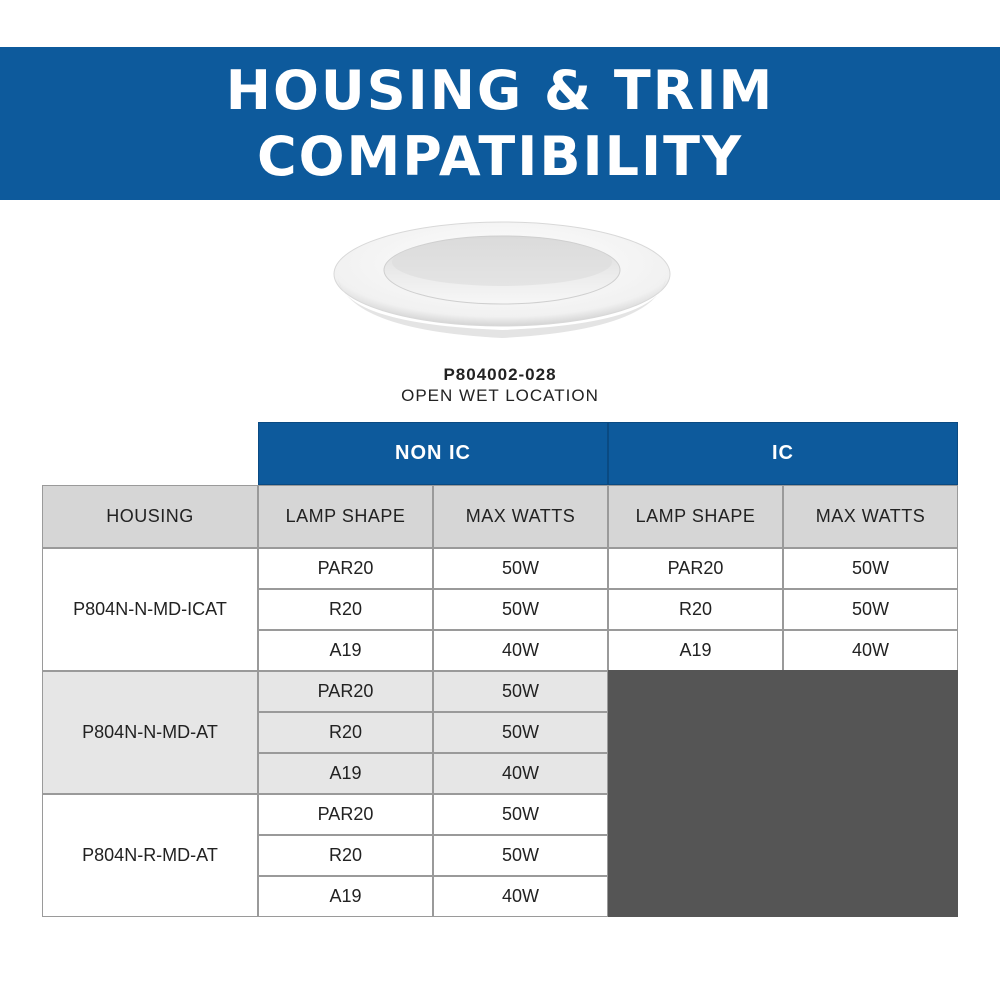 The image size is (1000, 1000). I want to click on ic-lamp-shape-cell: A19, so click(695, 650).